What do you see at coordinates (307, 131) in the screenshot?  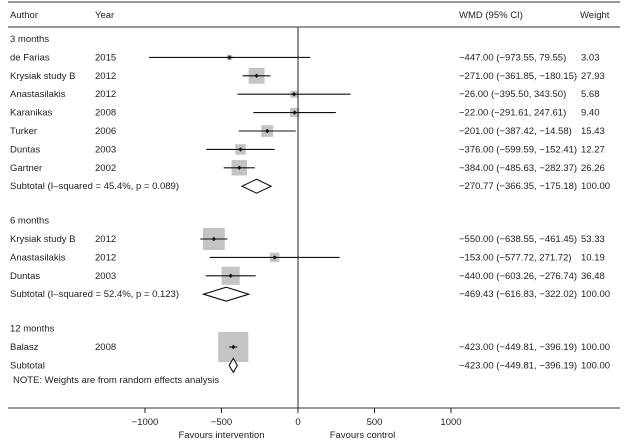 I see `study-row: Turker 2006 −201.00 (−387.42, −14.58) 15.43` at bounding box center [307, 131].